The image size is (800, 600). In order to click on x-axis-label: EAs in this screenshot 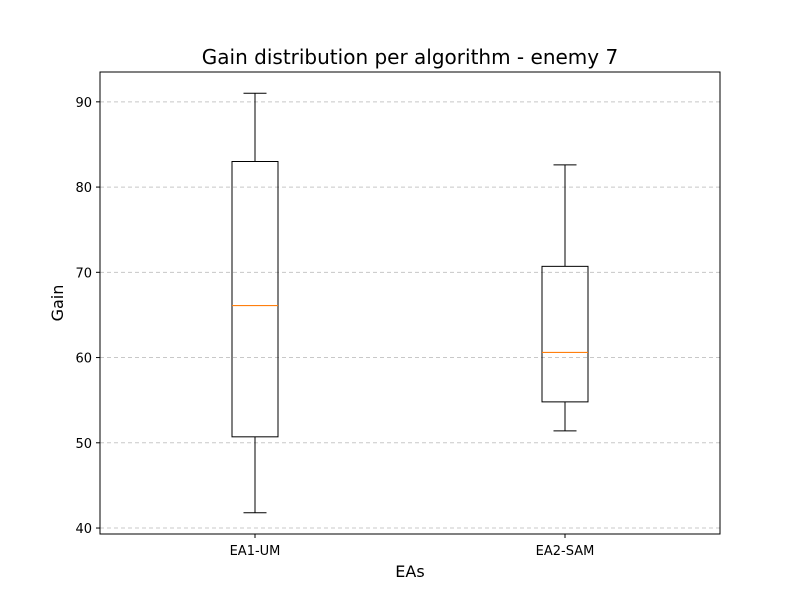, I will do `click(409, 571)`.